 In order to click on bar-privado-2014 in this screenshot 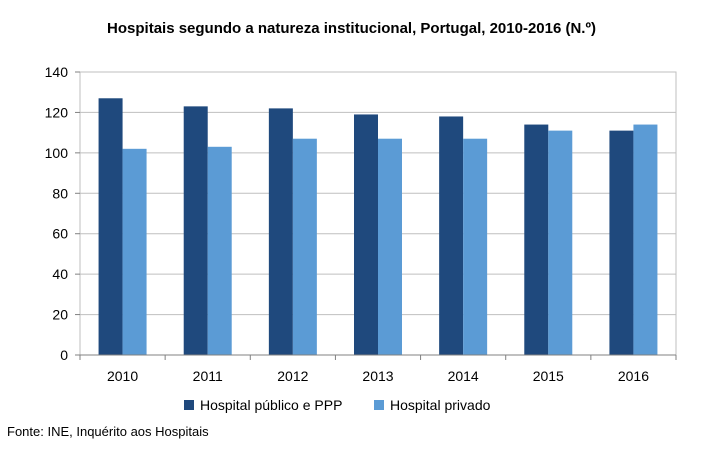, I will do `click(475, 246)`.